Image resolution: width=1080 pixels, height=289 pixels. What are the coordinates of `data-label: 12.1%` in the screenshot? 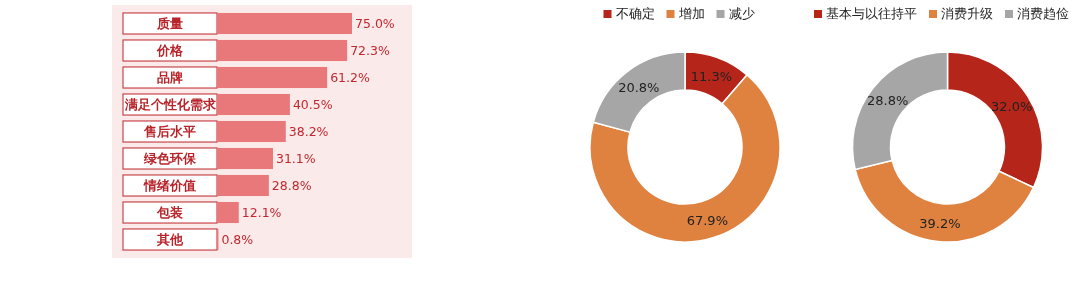 It's located at (261, 212).